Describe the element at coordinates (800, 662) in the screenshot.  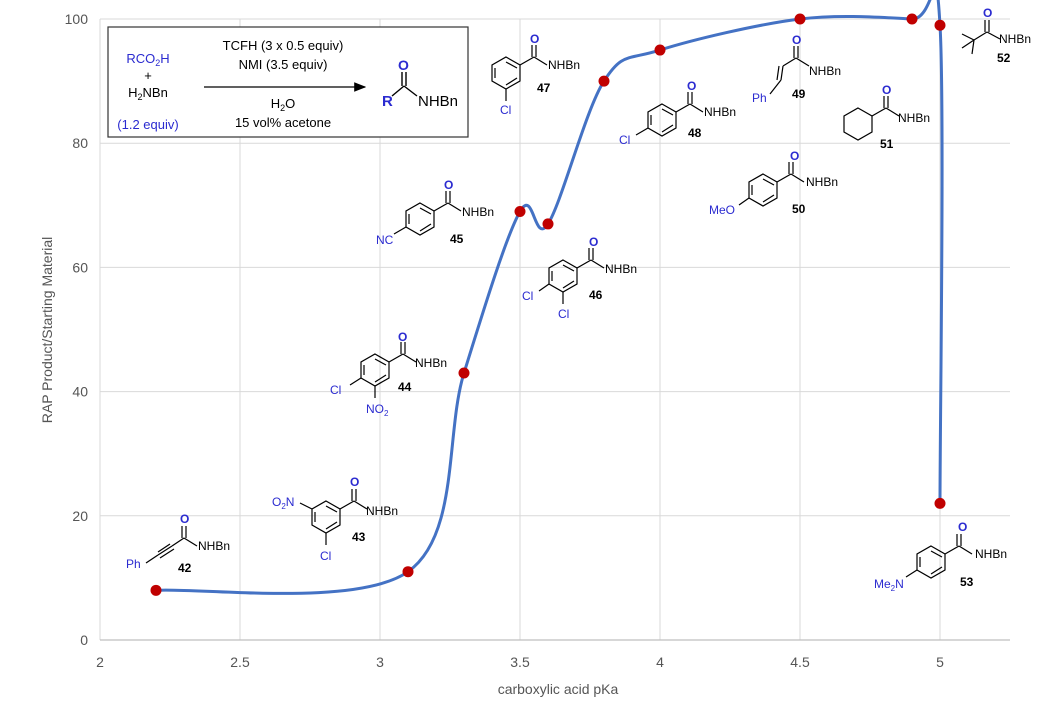
I see `x-tick-label: 4.5` at that location.